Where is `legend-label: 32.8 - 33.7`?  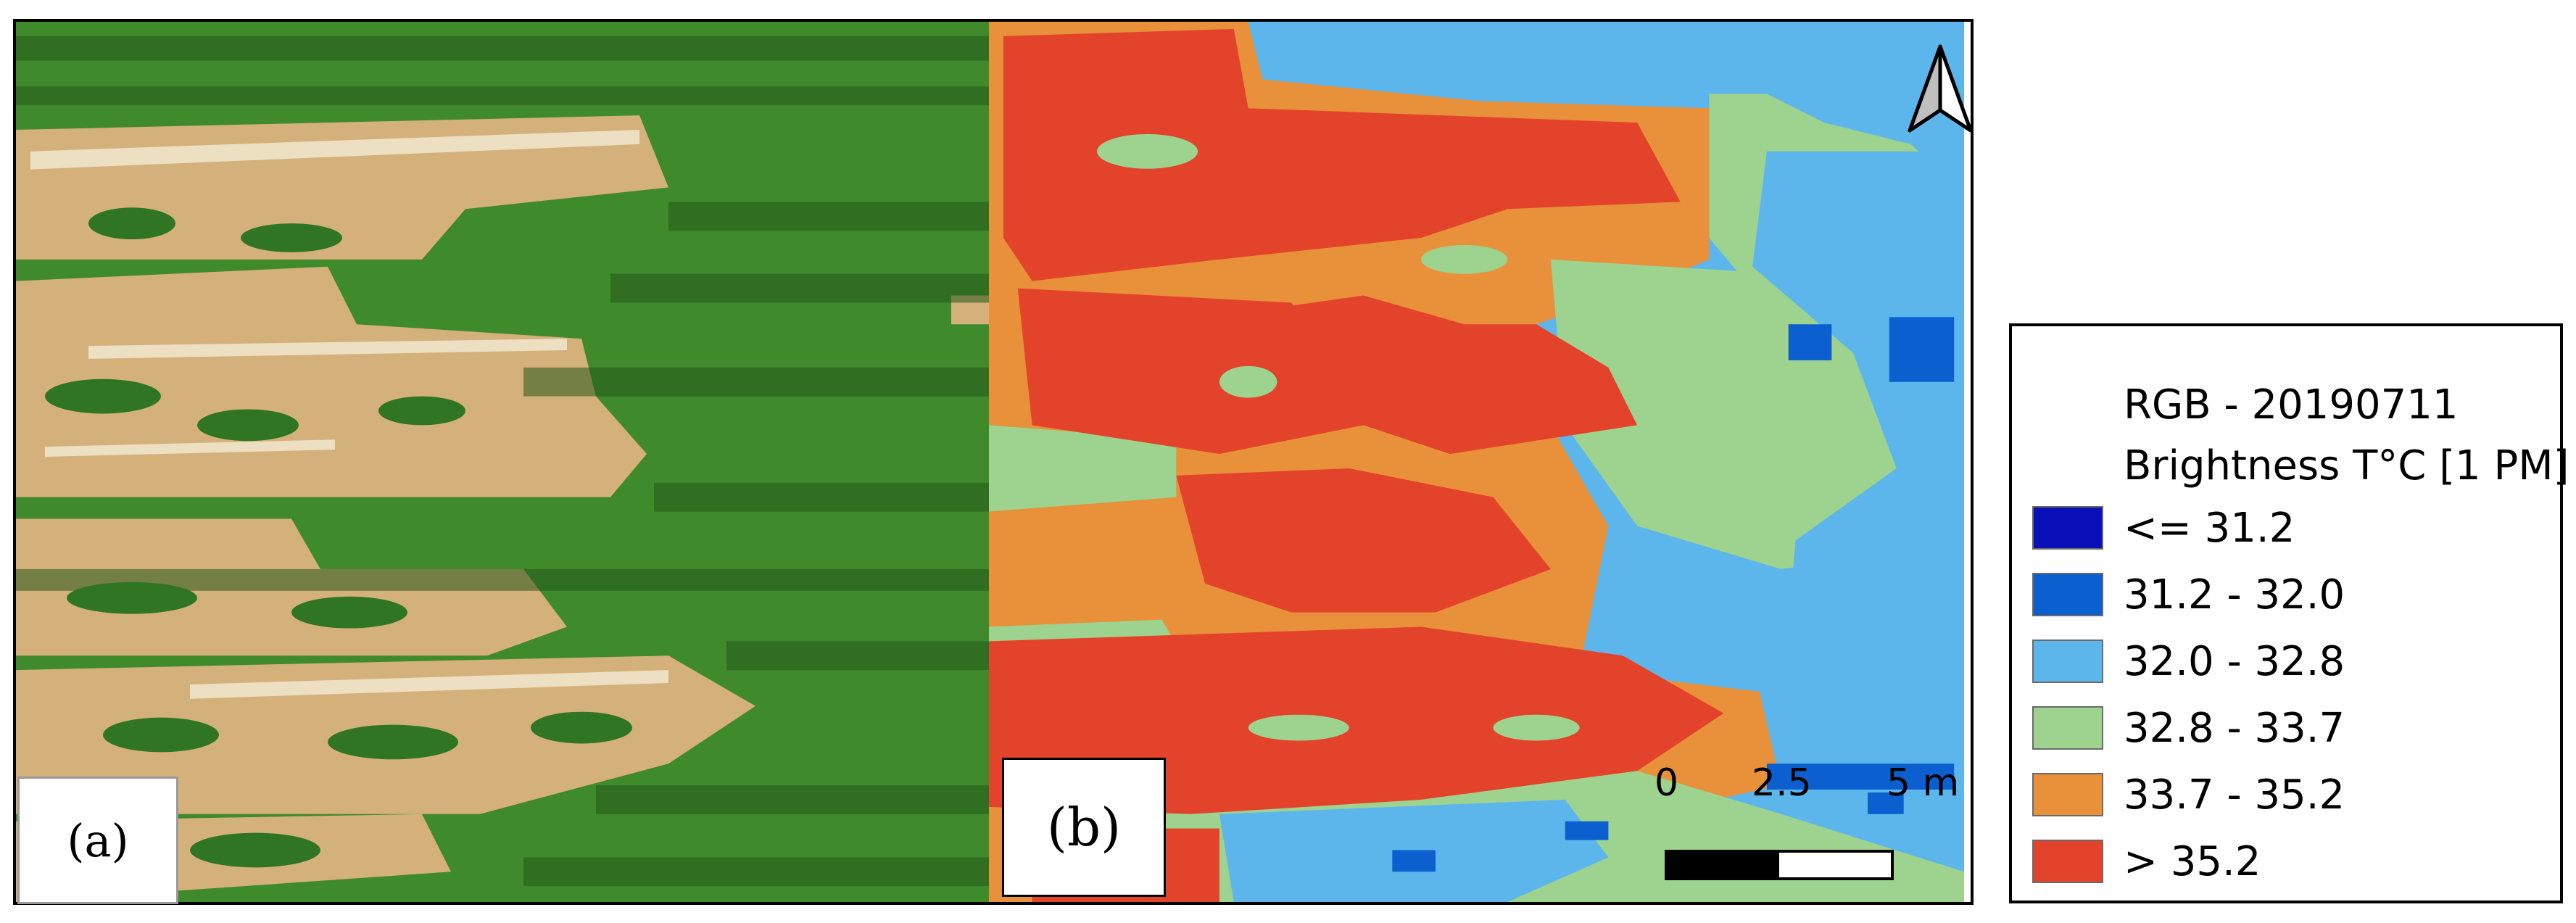
legend-label: 32.8 - 33.7 is located at coordinates (2234, 728).